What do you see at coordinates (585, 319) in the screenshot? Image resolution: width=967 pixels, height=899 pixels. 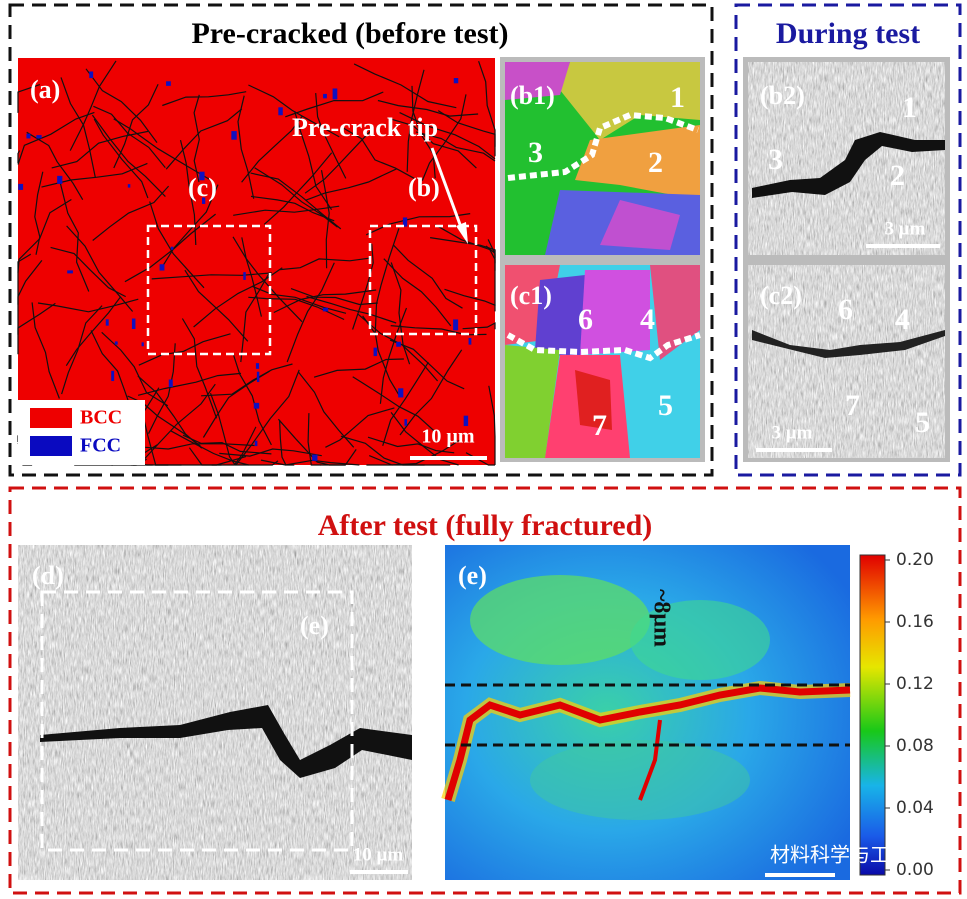 I see `grain-label: 6` at bounding box center [585, 319].